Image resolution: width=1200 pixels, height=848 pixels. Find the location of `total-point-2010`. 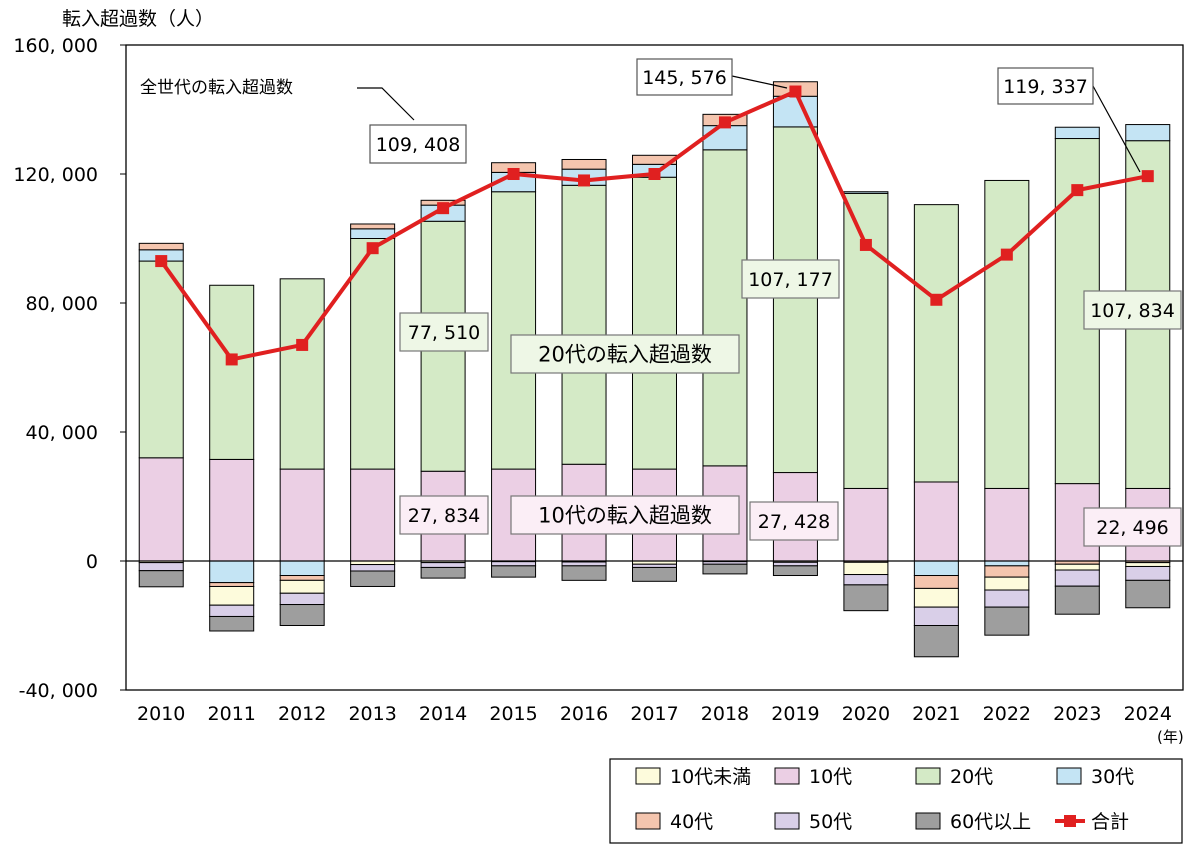

total-point-2010 is located at coordinates (161, 261).